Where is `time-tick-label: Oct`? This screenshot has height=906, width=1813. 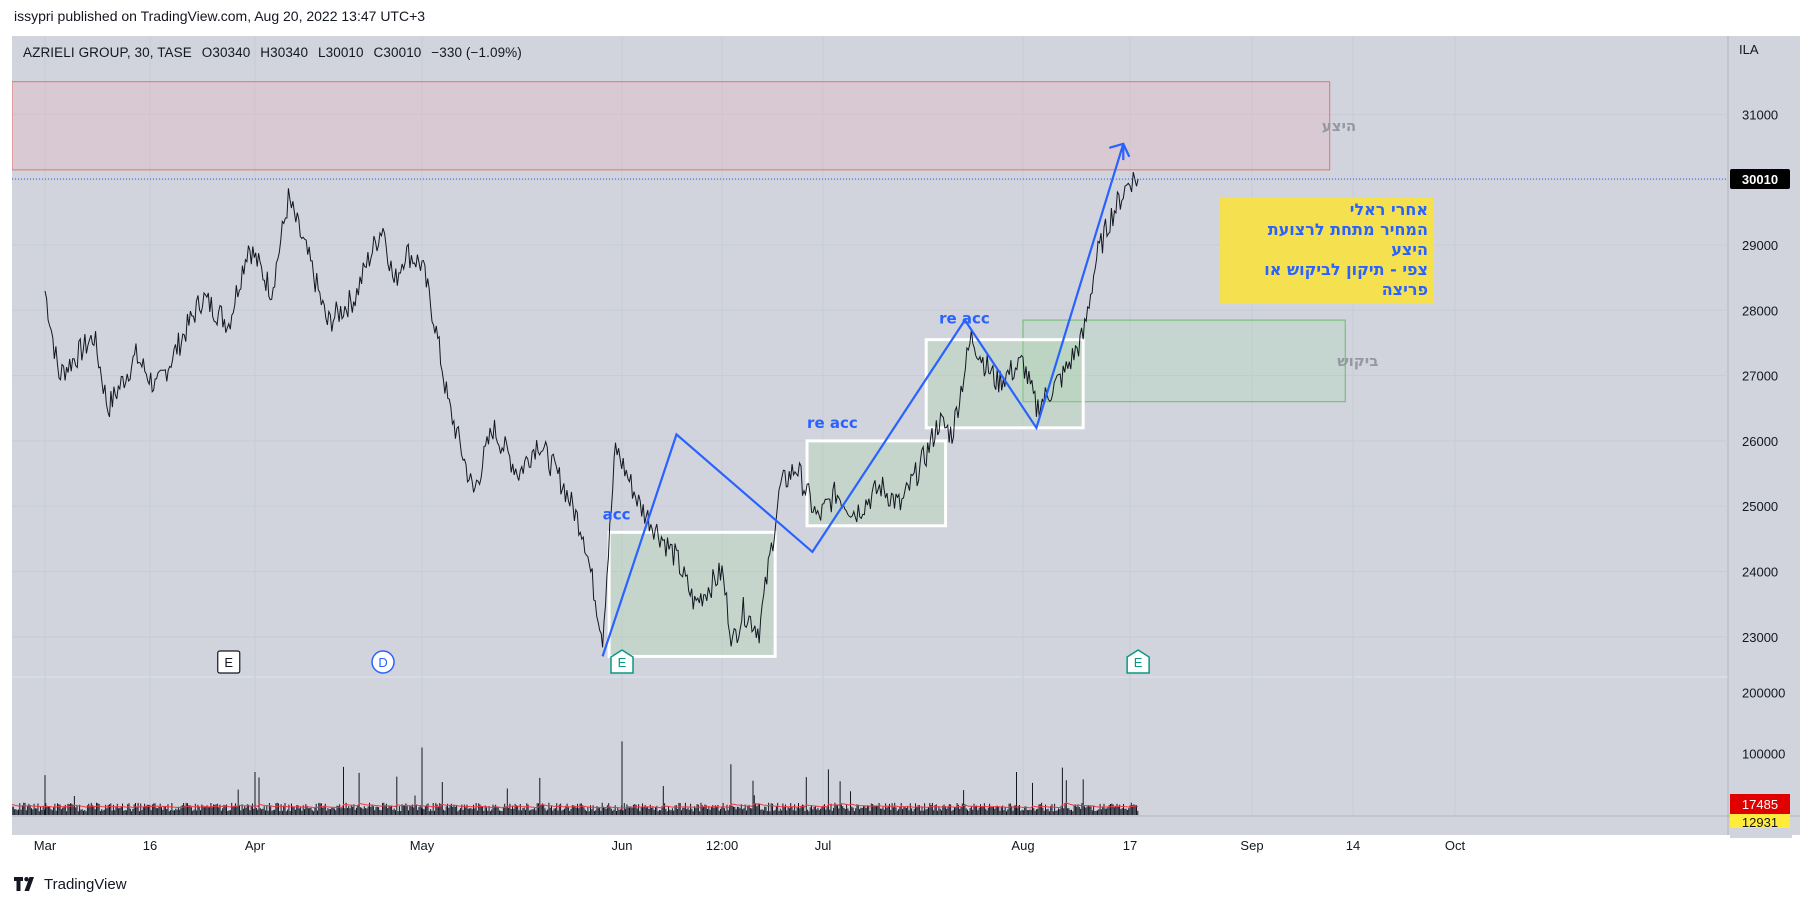
time-tick-label: Oct is located at coordinates (1455, 845).